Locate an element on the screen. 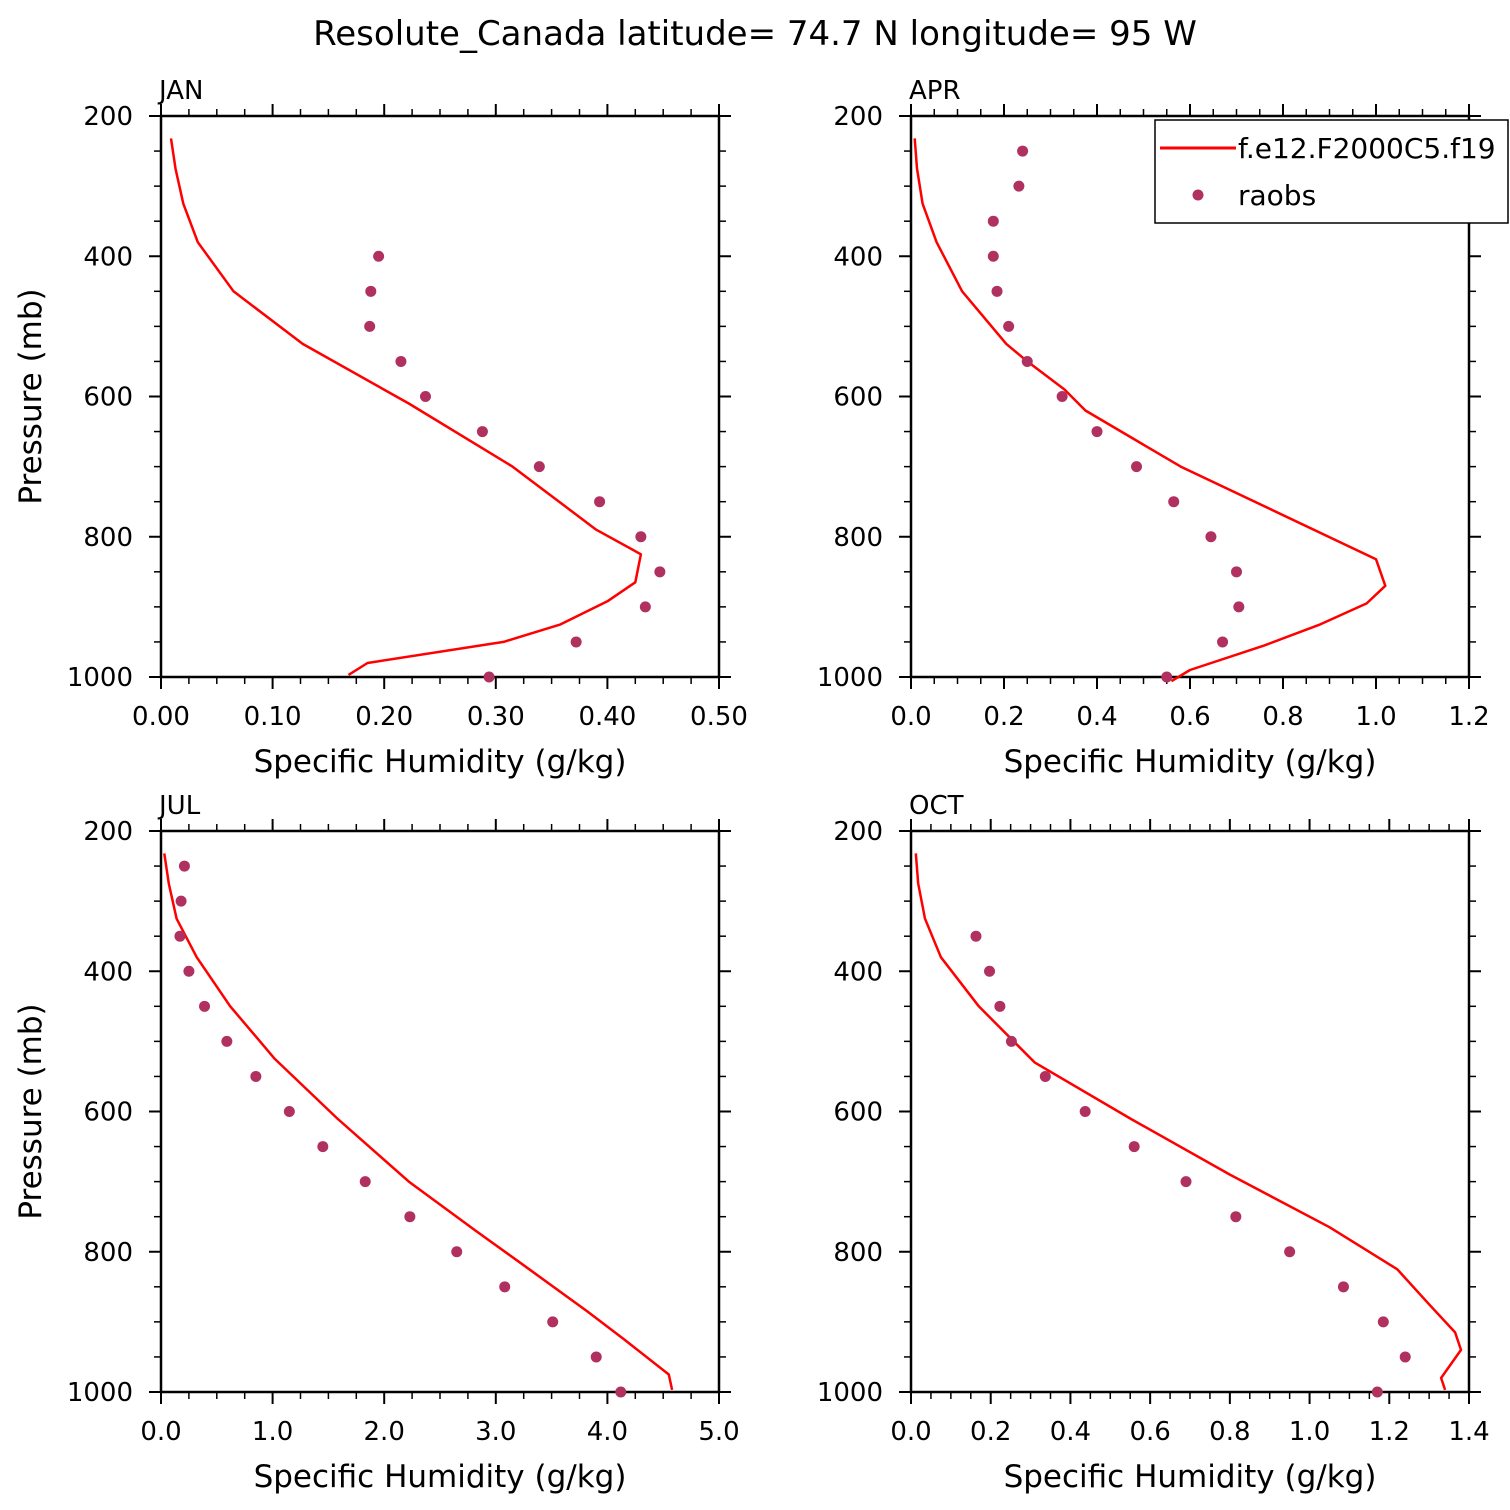  legend-model-label: f.e12.F2000C5.f19 is located at coordinates (1367, 148).